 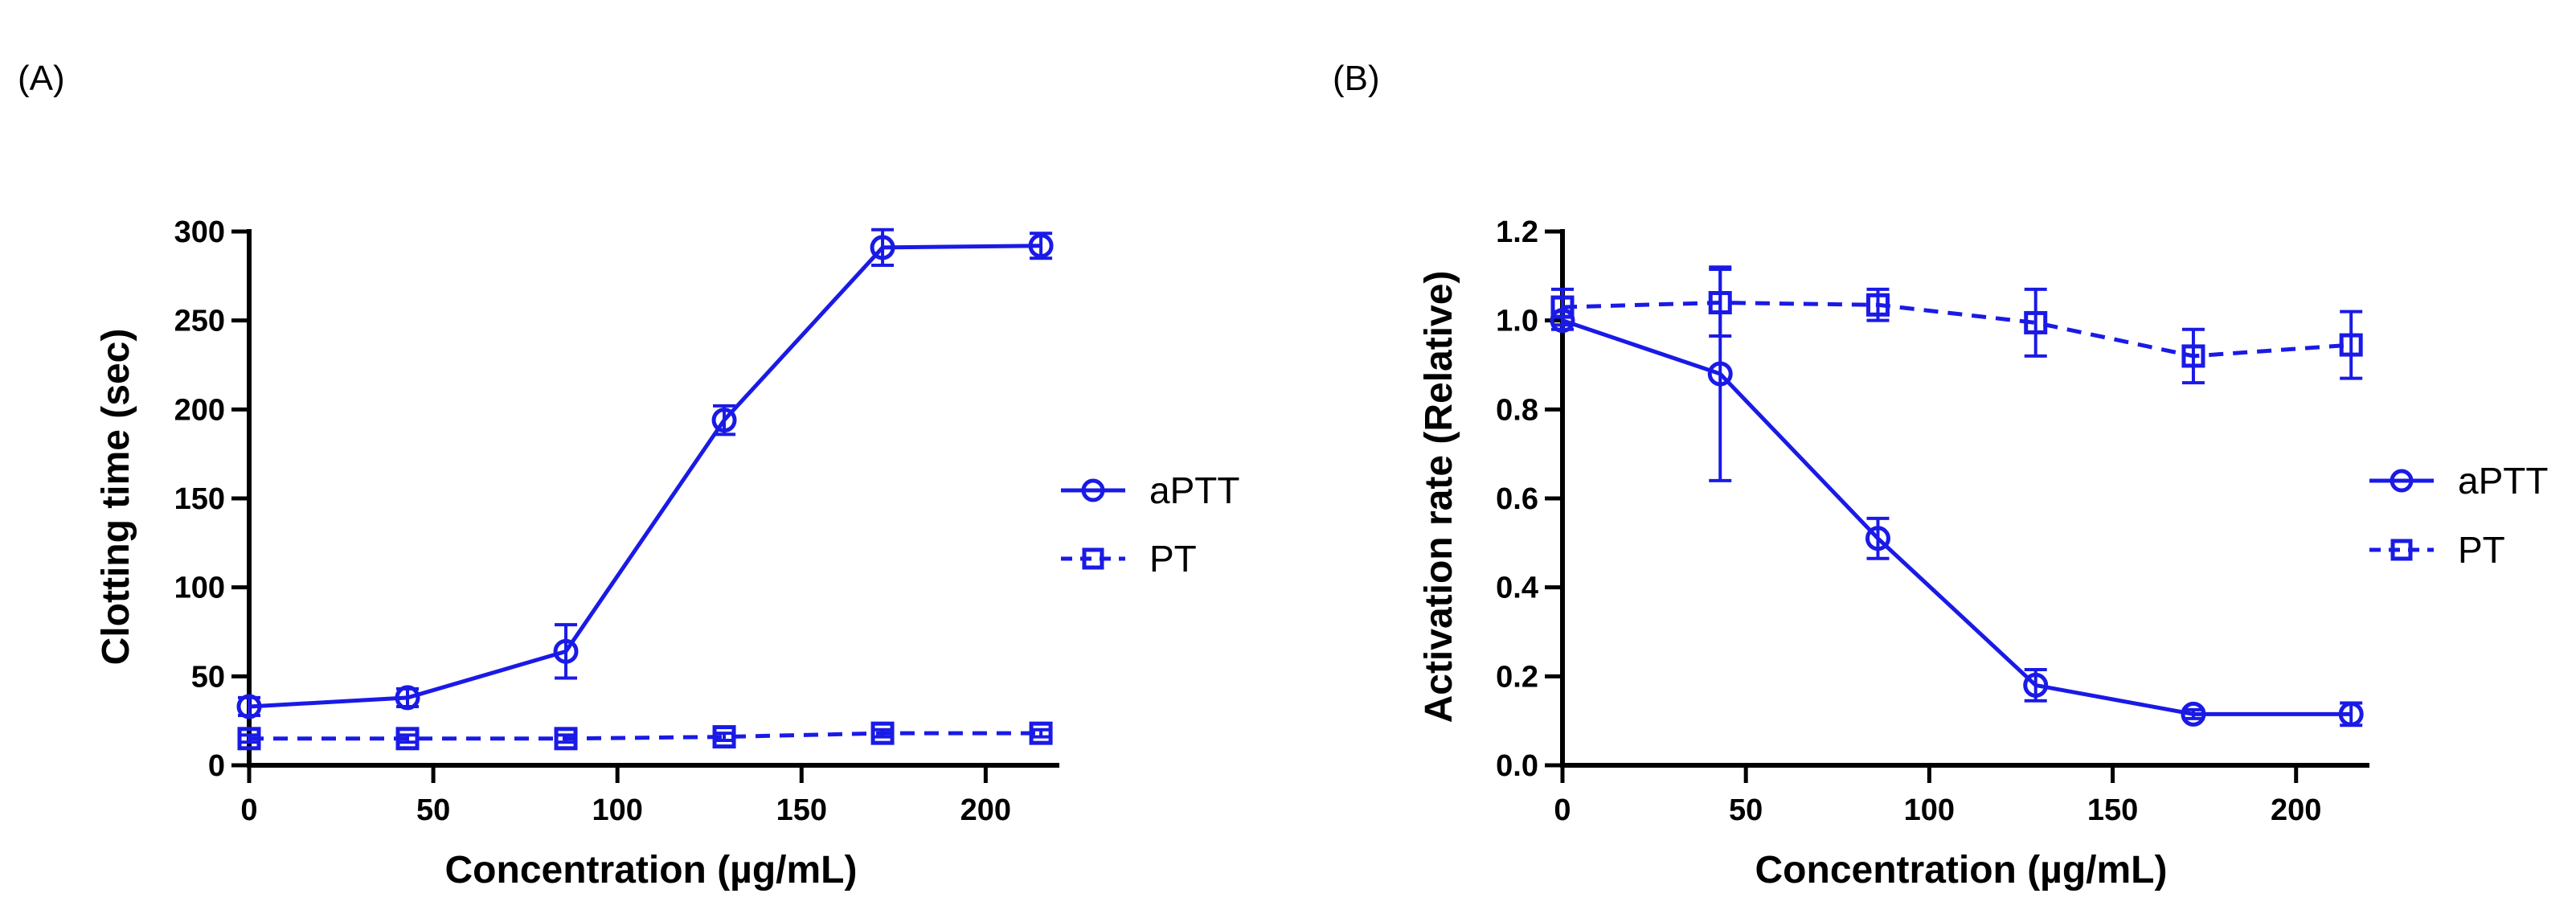 What do you see at coordinates (1517, 677) in the screenshot?
I see `panel-b-y-tick-label: 0.2` at bounding box center [1517, 677].